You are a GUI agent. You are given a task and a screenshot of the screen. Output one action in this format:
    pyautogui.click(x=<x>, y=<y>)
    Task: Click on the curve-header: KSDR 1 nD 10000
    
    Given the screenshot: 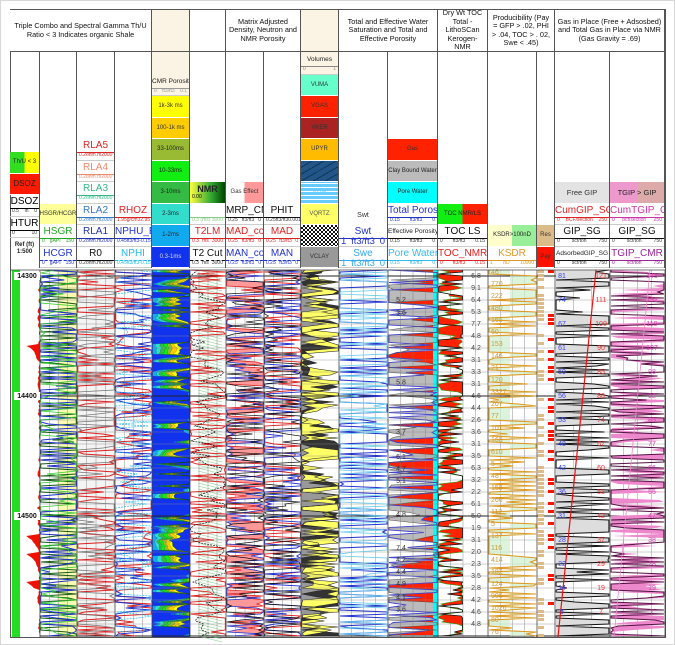 What is the action you would take?
    pyautogui.click(x=512, y=257)
    